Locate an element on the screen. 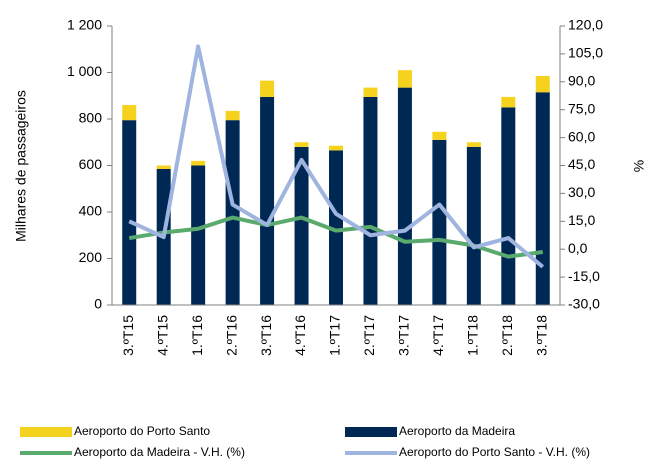 Image resolution: width=649 pixels, height=464 pixels. y2-tick-label: 60,0 is located at coordinates (581, 136).